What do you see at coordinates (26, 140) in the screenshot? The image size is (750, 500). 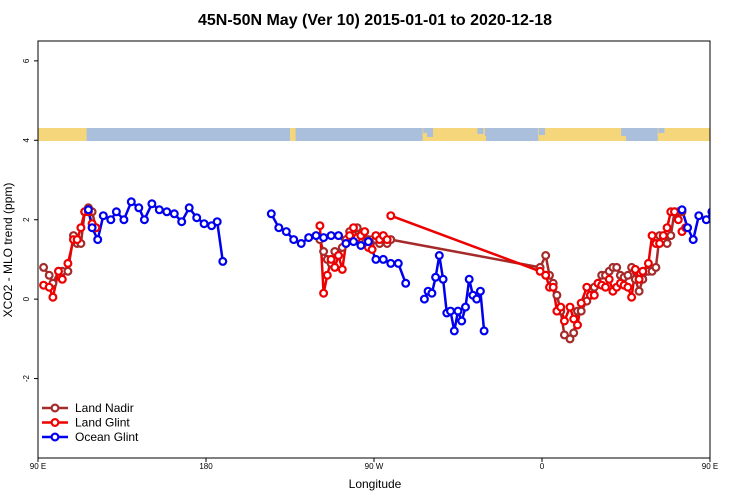 I see `y-tick-label: 4` at bounding box center [26, 140].